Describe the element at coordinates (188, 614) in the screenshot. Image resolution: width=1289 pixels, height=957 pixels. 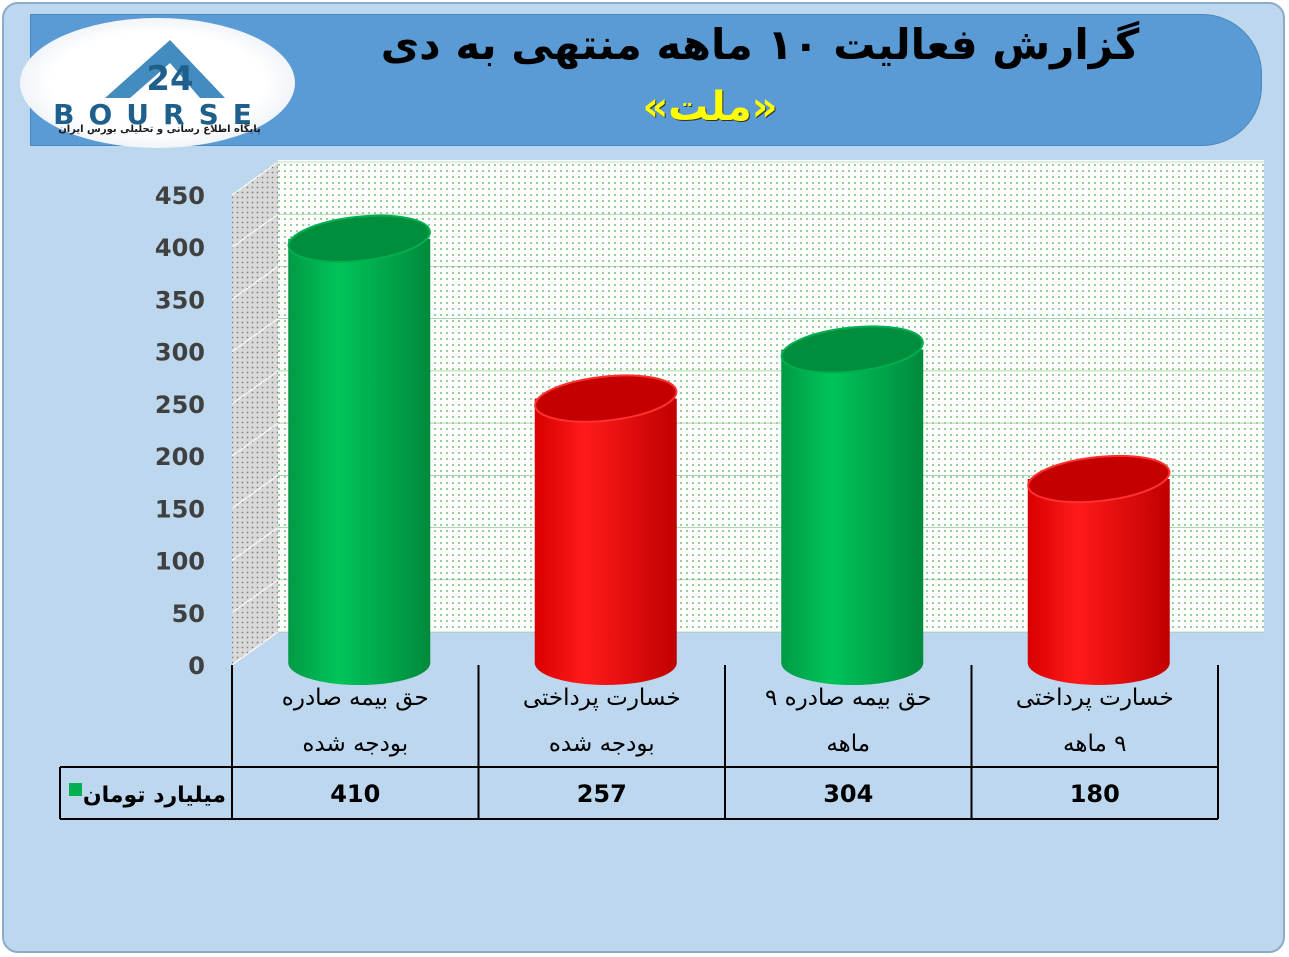
I see `y-tick-label: 50` at that location.